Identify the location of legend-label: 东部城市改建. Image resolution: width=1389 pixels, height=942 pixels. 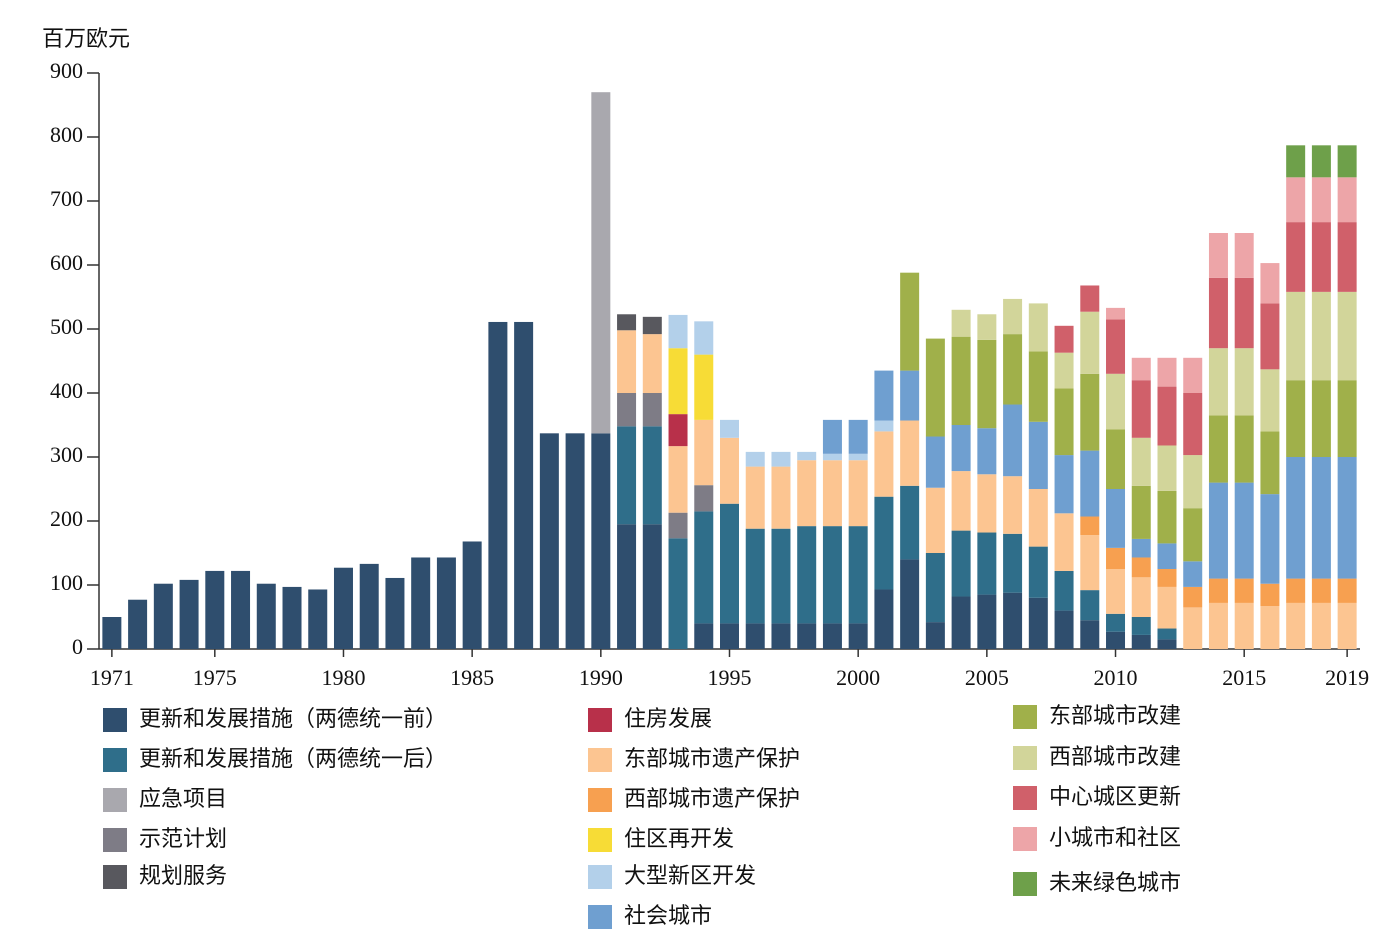
(1115, 716).